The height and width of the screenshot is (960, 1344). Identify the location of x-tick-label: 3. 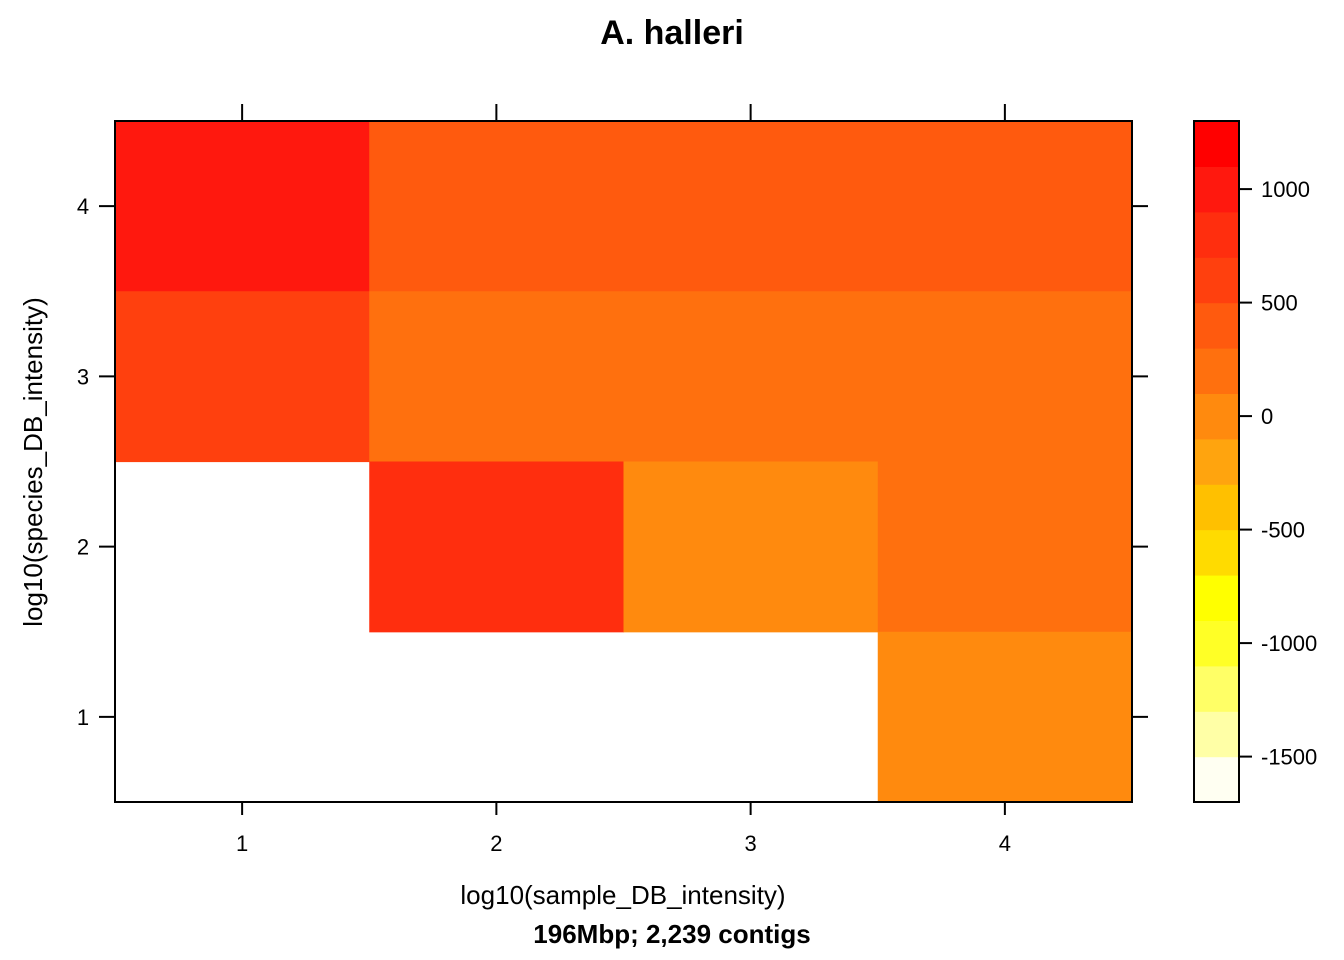
(751, 843).